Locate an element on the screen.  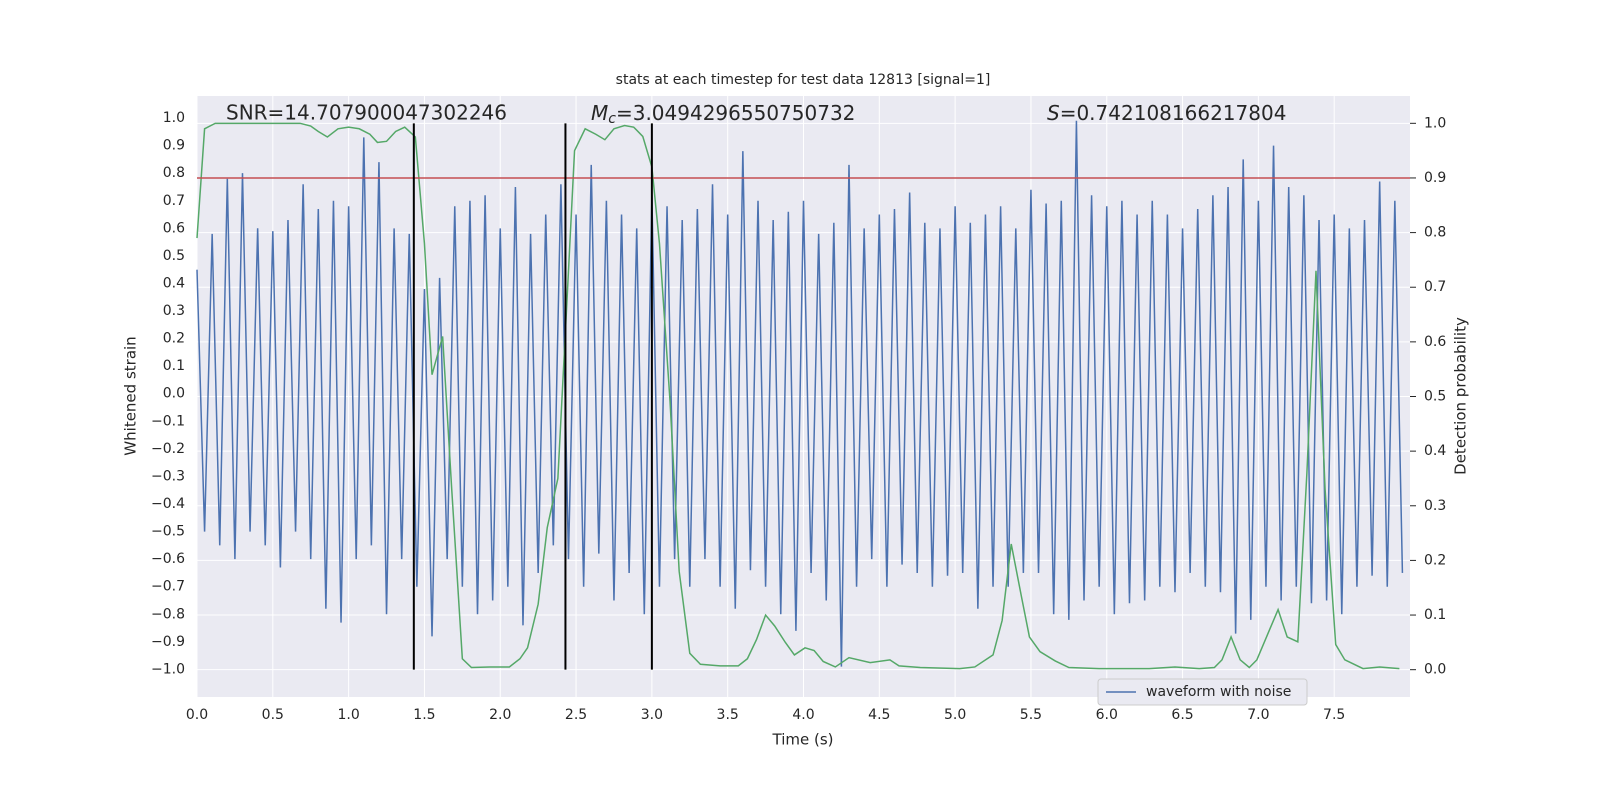
annotation-symbol: S is located at coordinates (1053, 113).